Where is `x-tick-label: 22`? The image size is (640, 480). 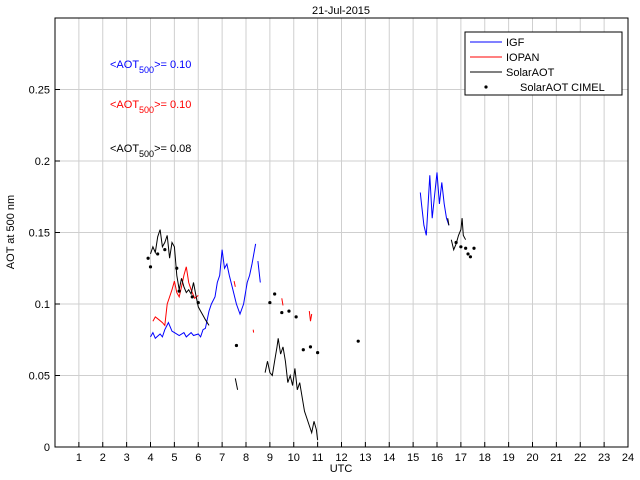
x-tick-label: 22 is located at coordinates (580, 458).